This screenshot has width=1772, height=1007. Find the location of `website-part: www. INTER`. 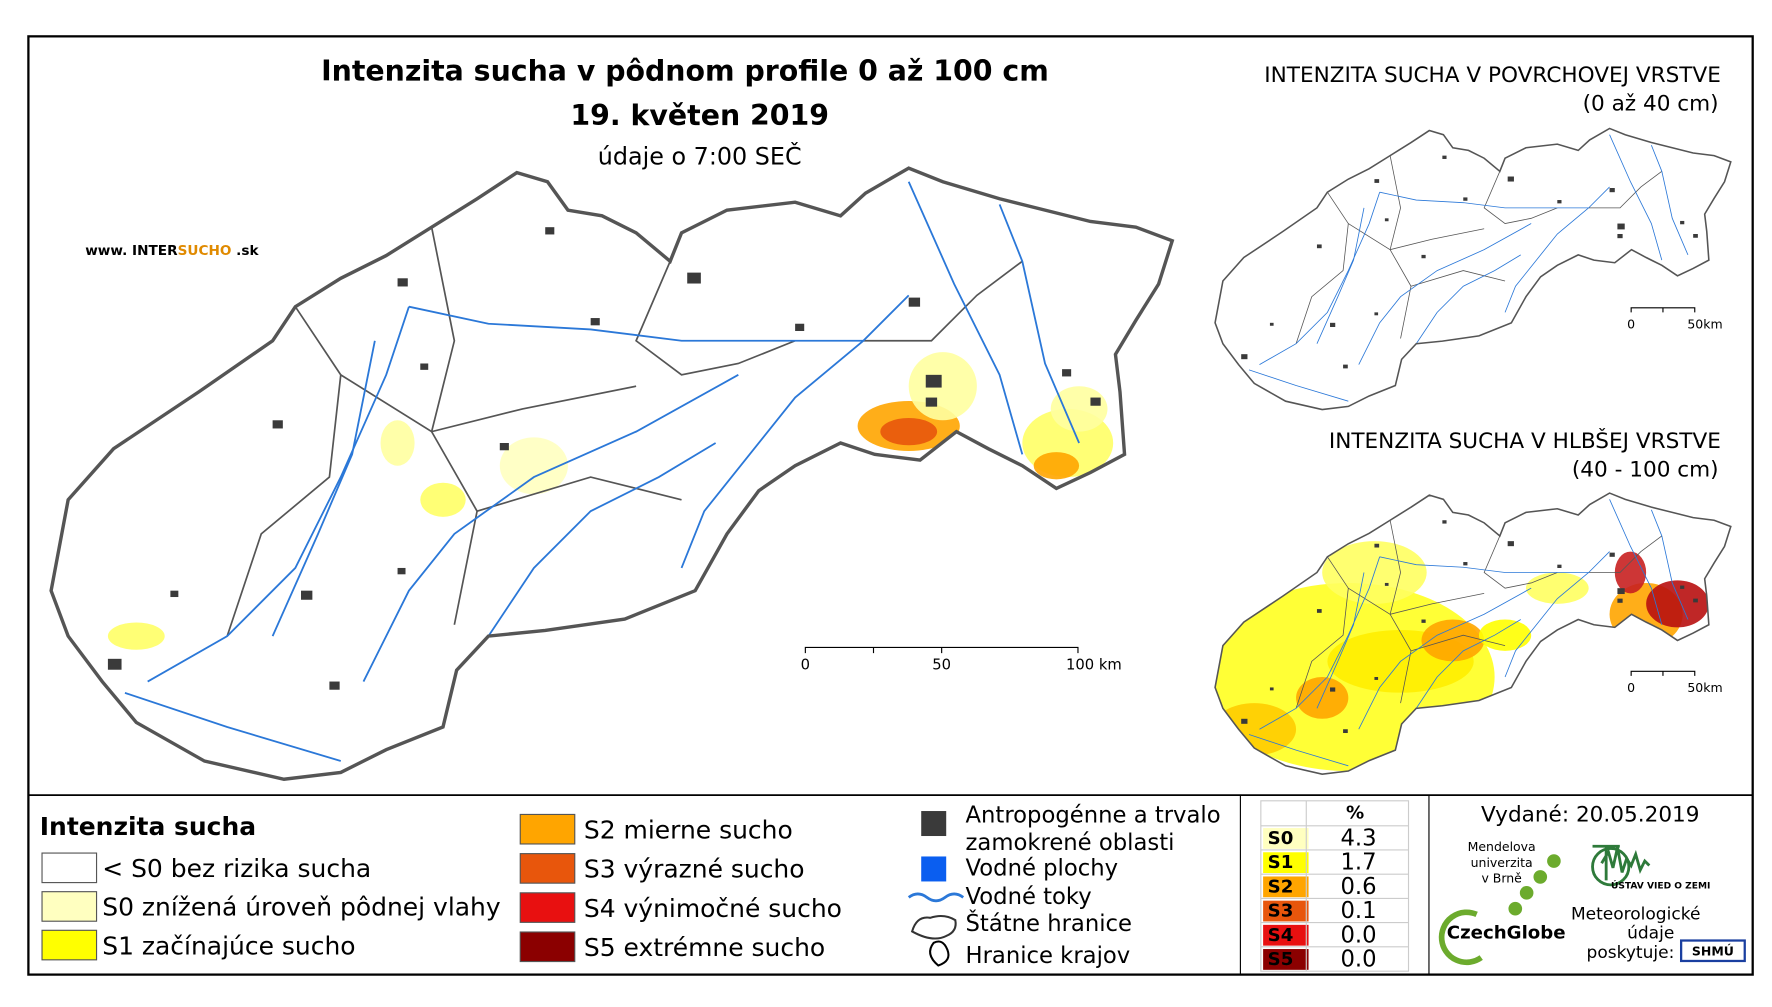

website-part: www. INTER is located at coordinates (131, 251).